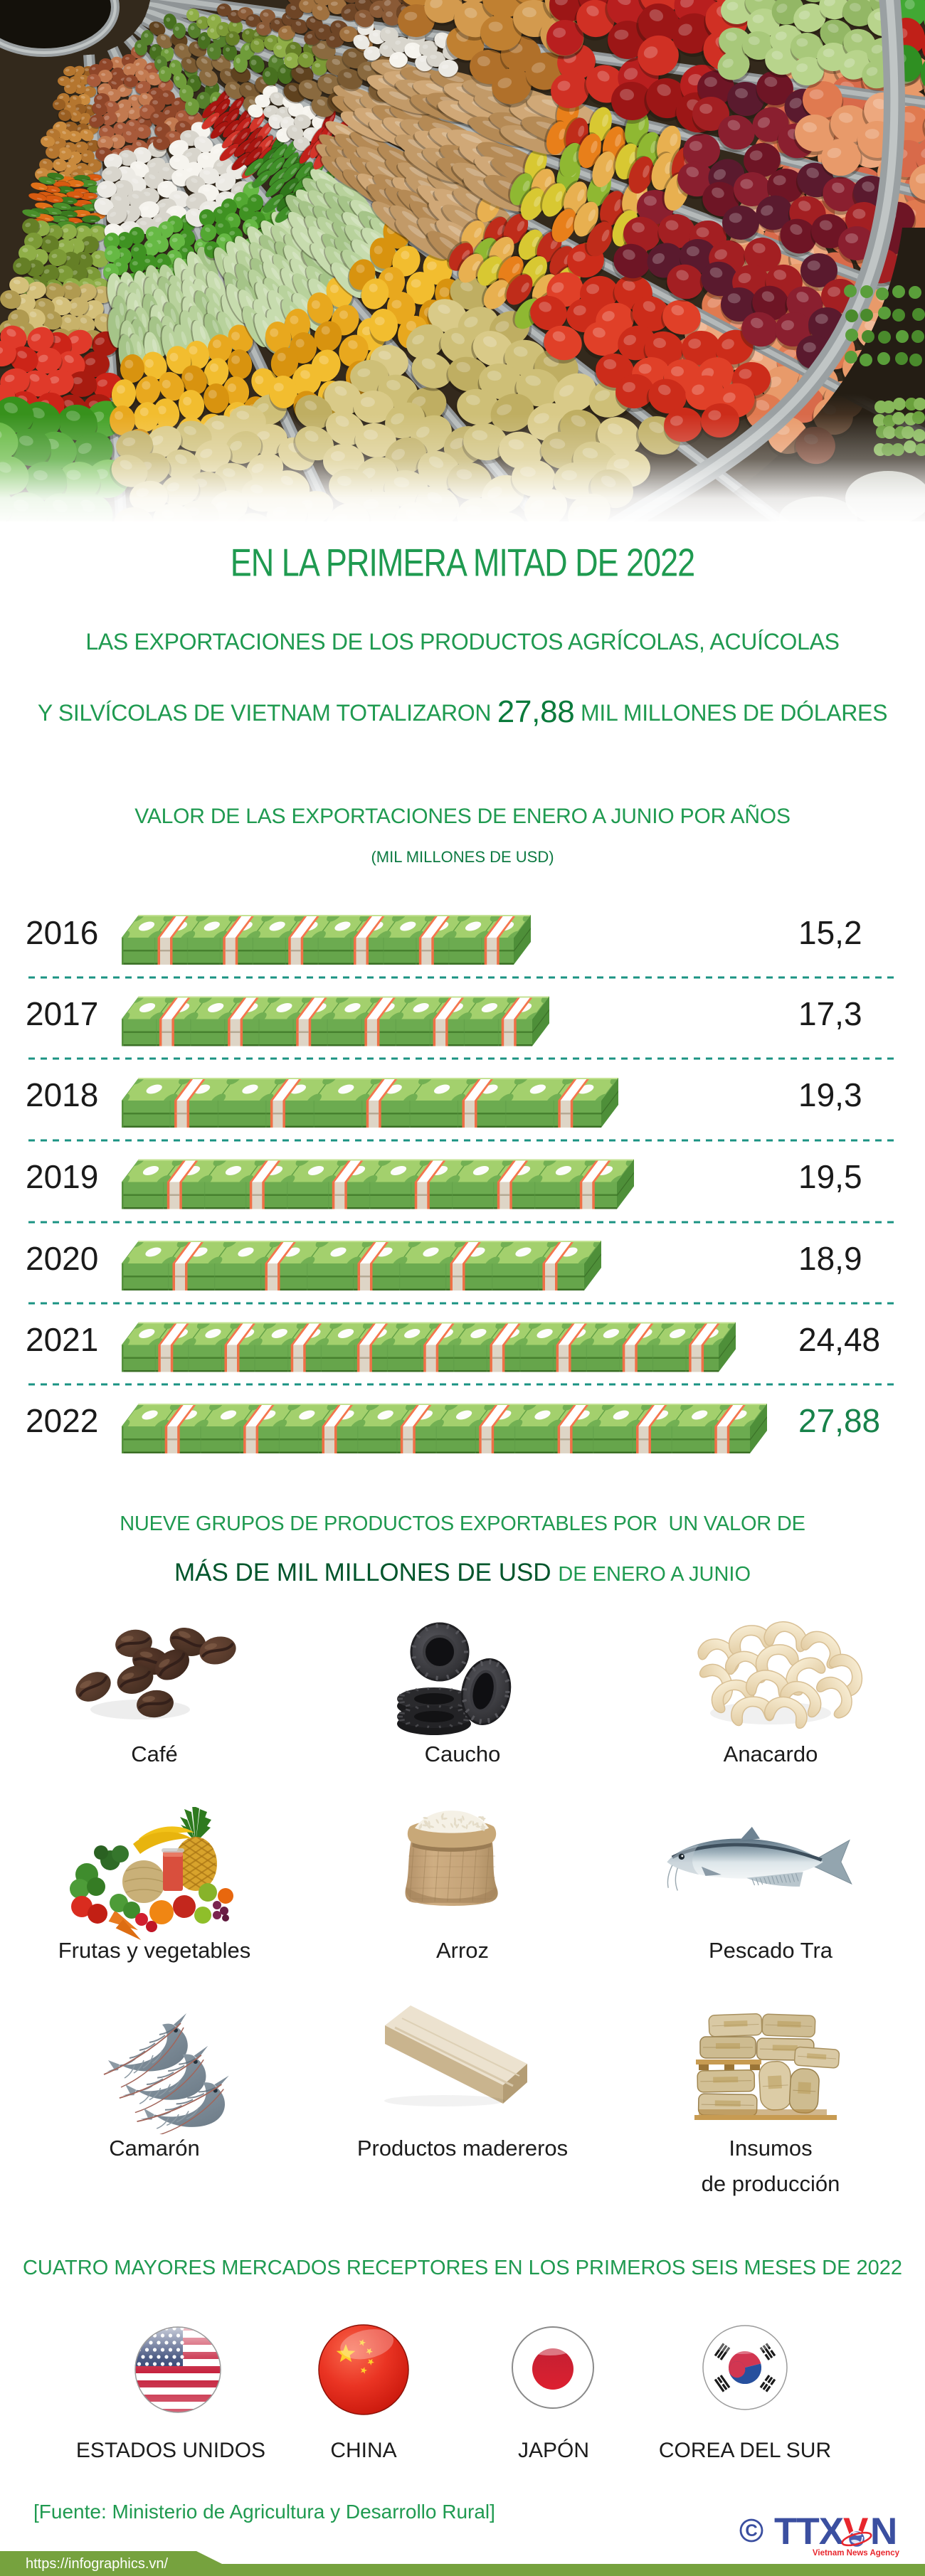  I want to click on svg-text: N, so click(884, 2532).